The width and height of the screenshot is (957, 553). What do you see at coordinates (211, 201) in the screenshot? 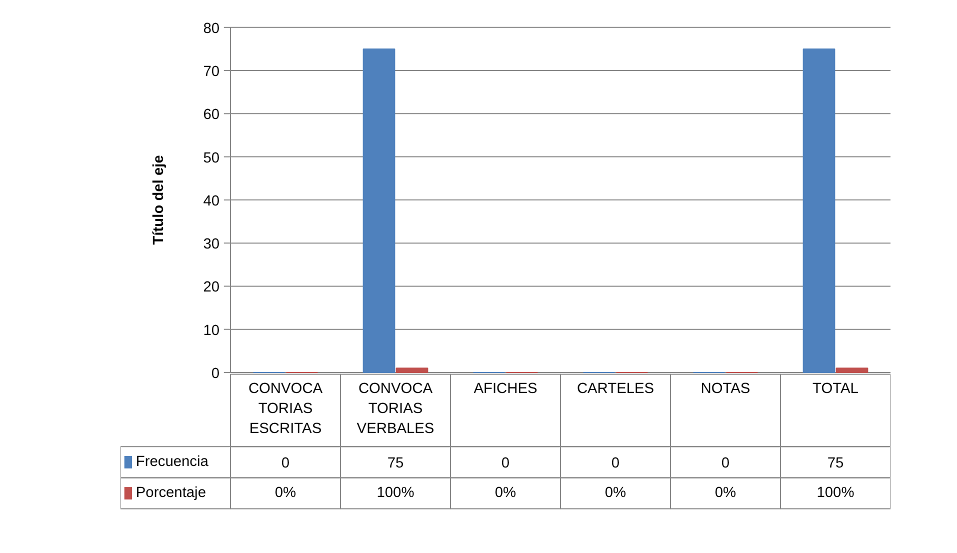
I see `y-tick-label: 40` at bounding box center [211, 201].